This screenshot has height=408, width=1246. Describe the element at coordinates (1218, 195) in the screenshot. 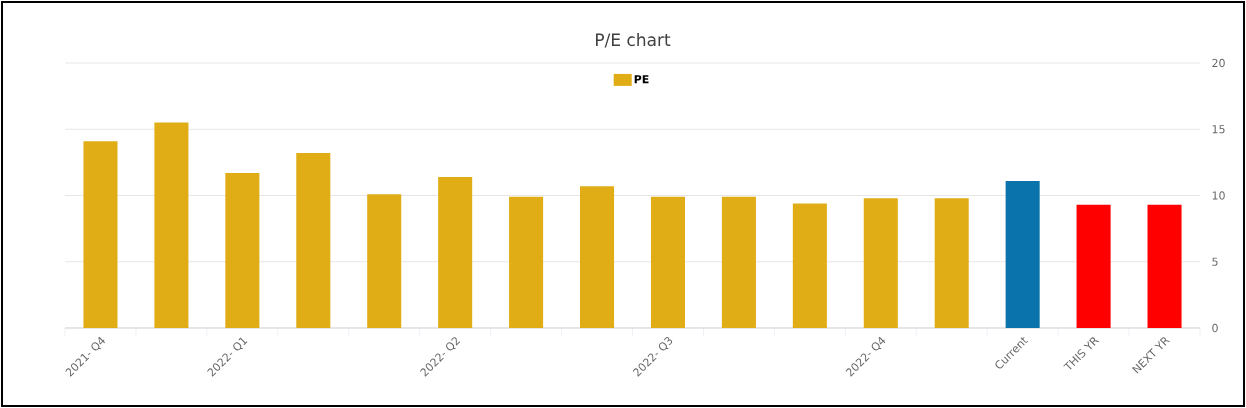

I see `y-tick-label: 10` at that location.